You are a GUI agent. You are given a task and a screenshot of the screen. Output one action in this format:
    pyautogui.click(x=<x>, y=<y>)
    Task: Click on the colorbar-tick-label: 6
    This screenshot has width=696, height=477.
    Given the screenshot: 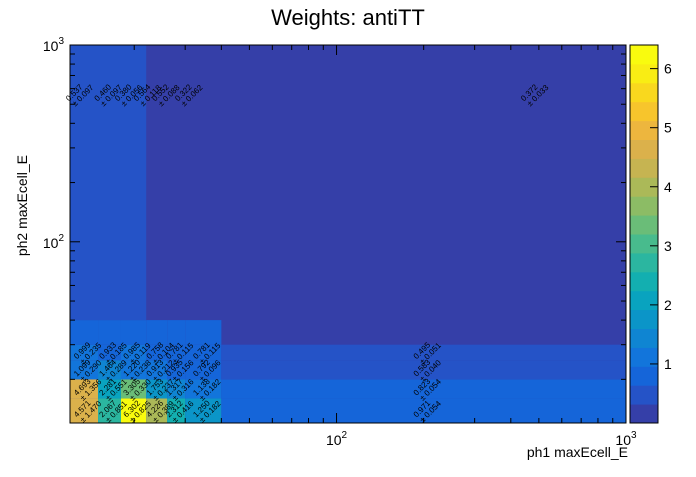 What is the action you would take?
    pyautogui.click(x=668, y=69)
    